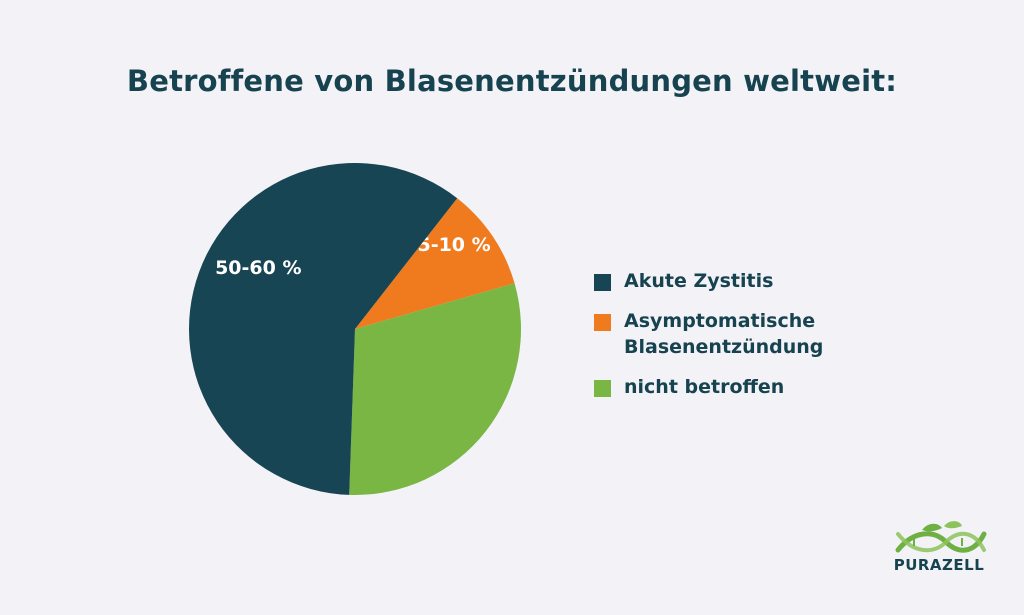 This screenshot has height=615, width=1024. I want to click on legend-item-nicht-betroffen: nicht betroffen, so click(714, 387).